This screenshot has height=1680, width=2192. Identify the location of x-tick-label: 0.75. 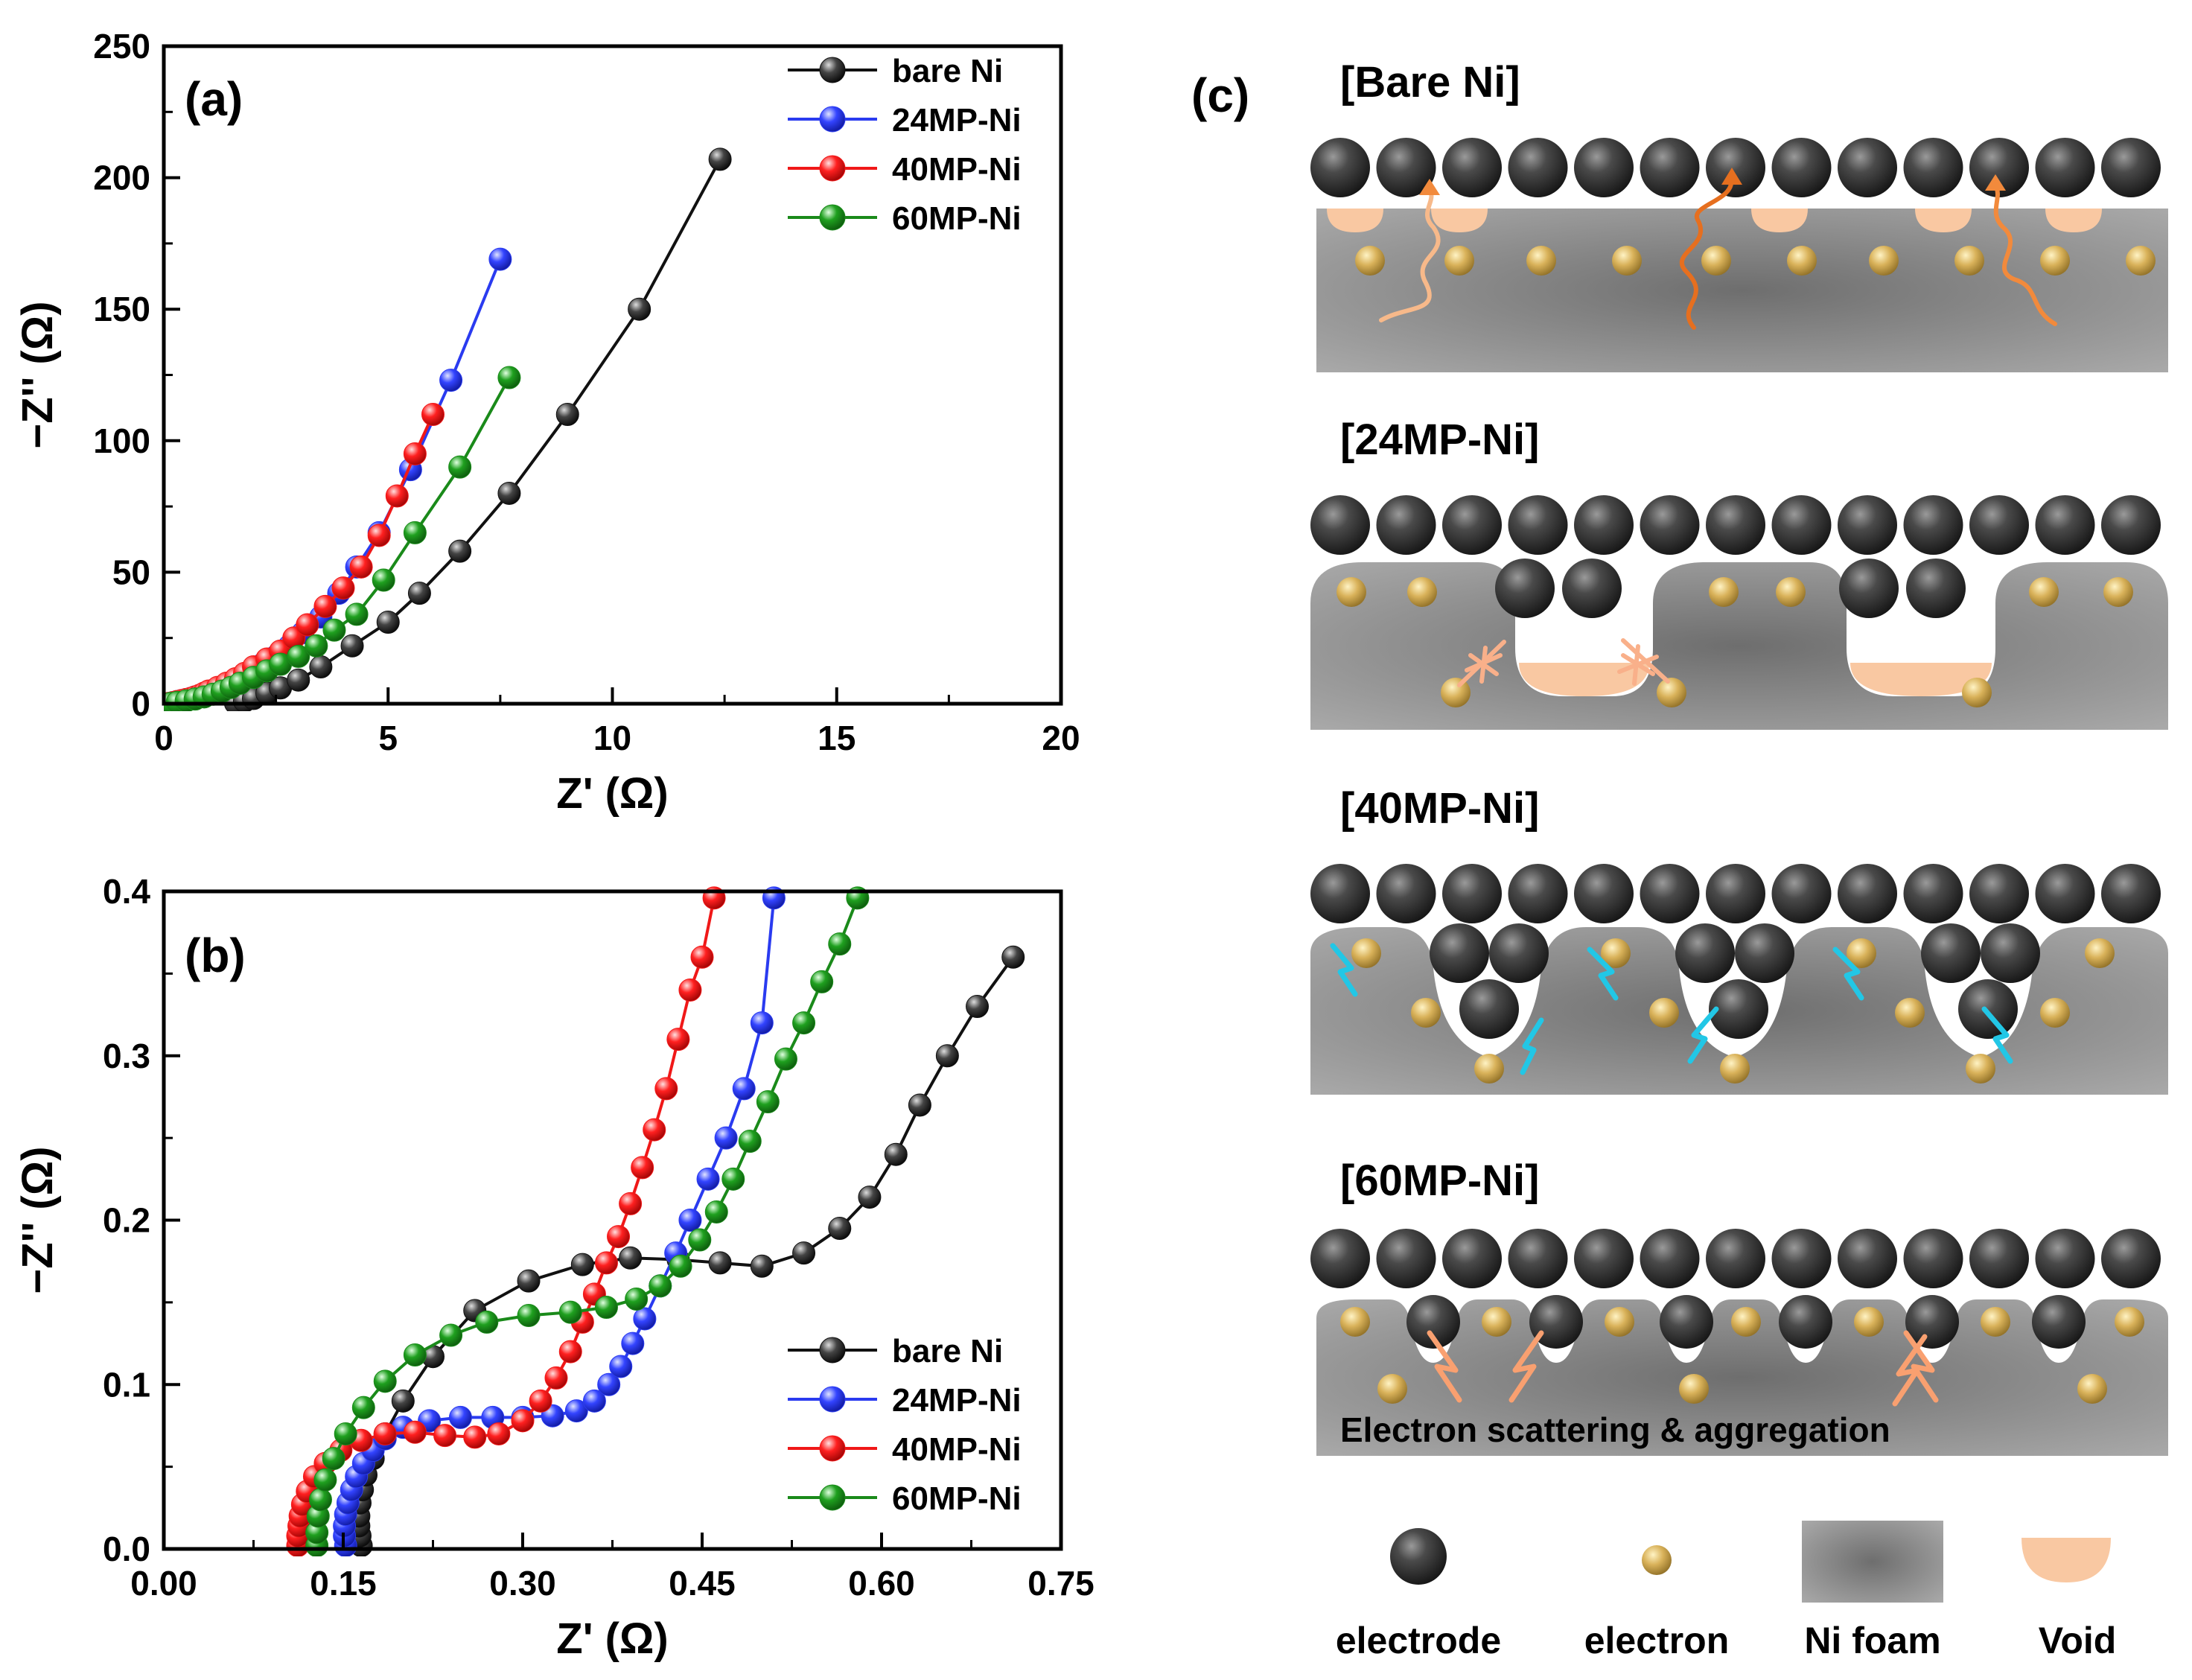
(1061, 1583).